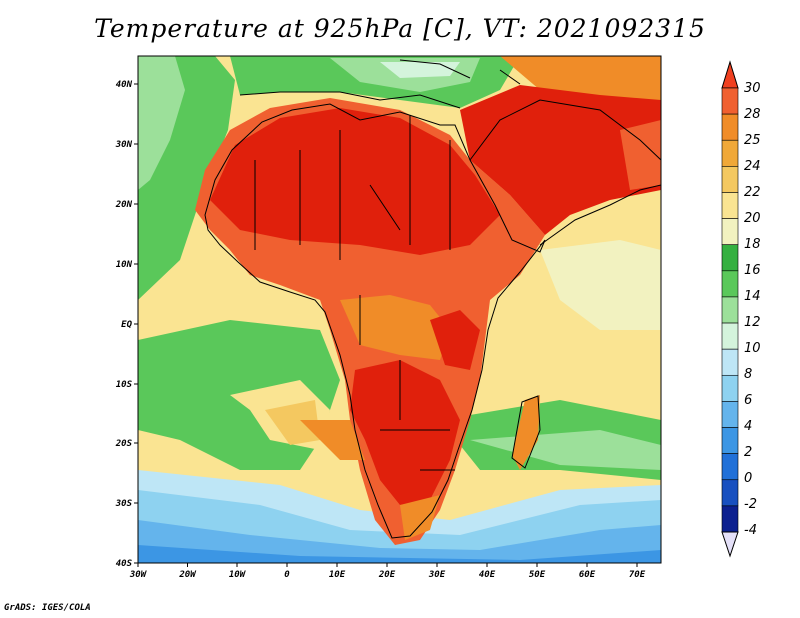 The height and width of the screenshot is (618, 800). Describe the element at coordinates (752, 114) in the screenshot. I see `colorbar-label: 28` at that location.